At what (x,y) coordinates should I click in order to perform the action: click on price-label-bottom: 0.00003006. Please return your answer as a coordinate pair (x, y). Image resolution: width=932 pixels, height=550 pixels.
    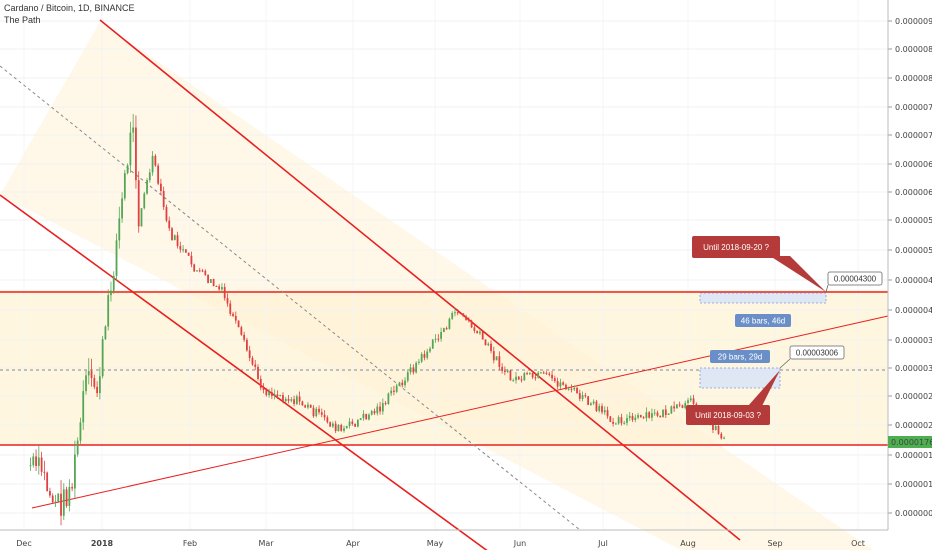
    Looking at the image, I should click on (817, 353).